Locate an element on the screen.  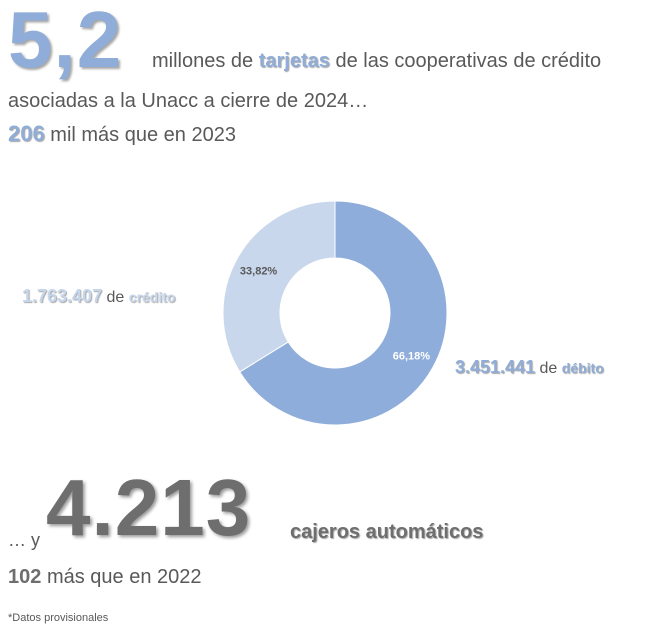
credit-keyword: crédito is located at coordinates (152, 297).